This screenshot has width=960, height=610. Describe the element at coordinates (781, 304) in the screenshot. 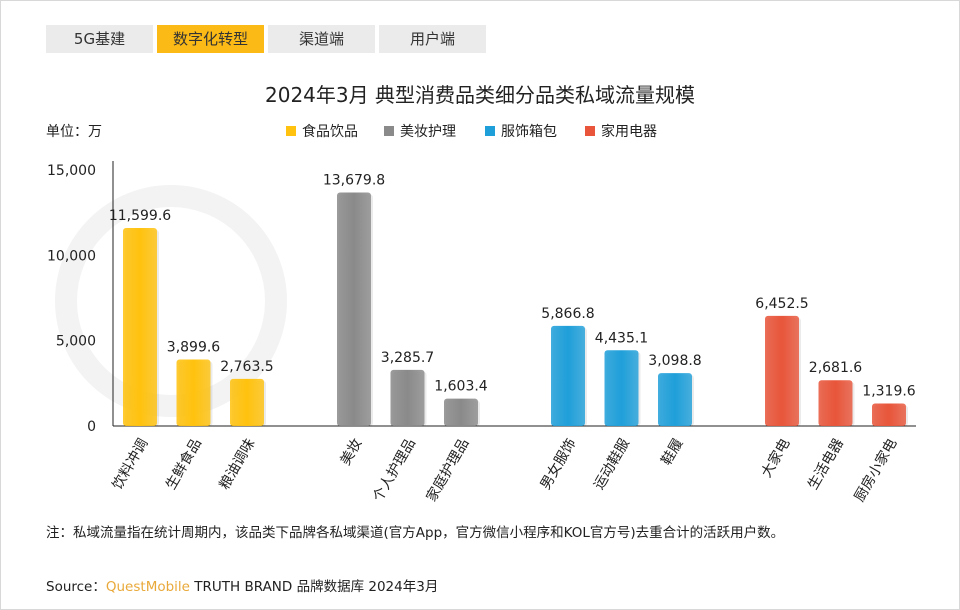

I see `data-label: 6,452.5` at that location.